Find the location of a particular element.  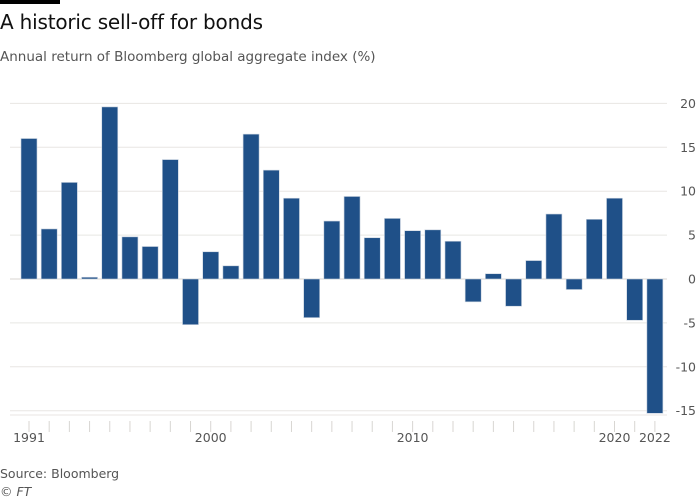

bar-2003 is located at coordinates (271, 224).